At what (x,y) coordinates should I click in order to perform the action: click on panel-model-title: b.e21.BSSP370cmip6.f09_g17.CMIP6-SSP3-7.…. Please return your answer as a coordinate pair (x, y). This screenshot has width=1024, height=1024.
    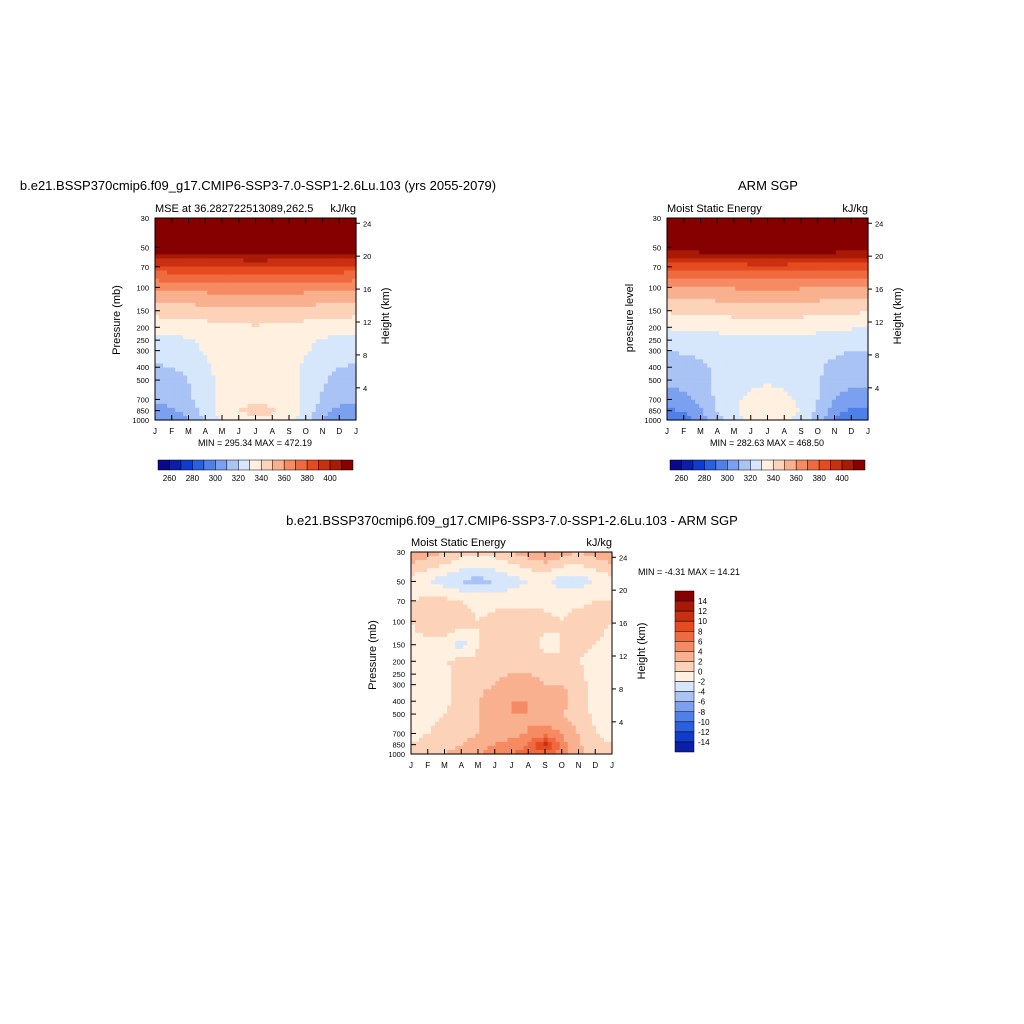
    Looking at the image, I should click on (258, 185).